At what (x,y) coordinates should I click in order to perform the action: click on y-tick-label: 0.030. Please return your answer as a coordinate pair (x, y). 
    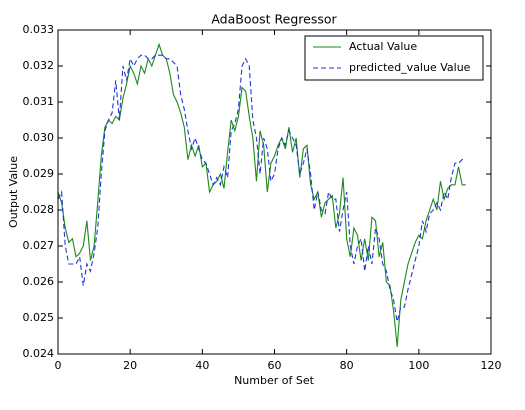
    Looking at the image, I should click on (39, 137).